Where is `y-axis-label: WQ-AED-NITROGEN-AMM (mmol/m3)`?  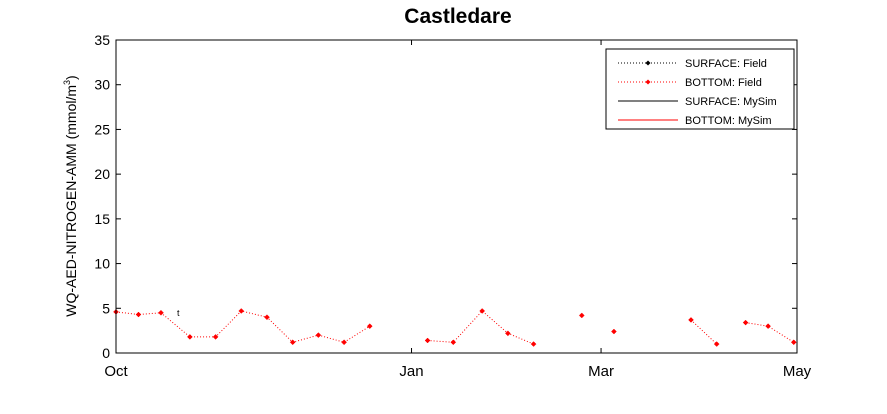 y-axis-label: WQ-AED-NITROGEN-AMM (mmol/m3) is located at coordinates (70, 195).